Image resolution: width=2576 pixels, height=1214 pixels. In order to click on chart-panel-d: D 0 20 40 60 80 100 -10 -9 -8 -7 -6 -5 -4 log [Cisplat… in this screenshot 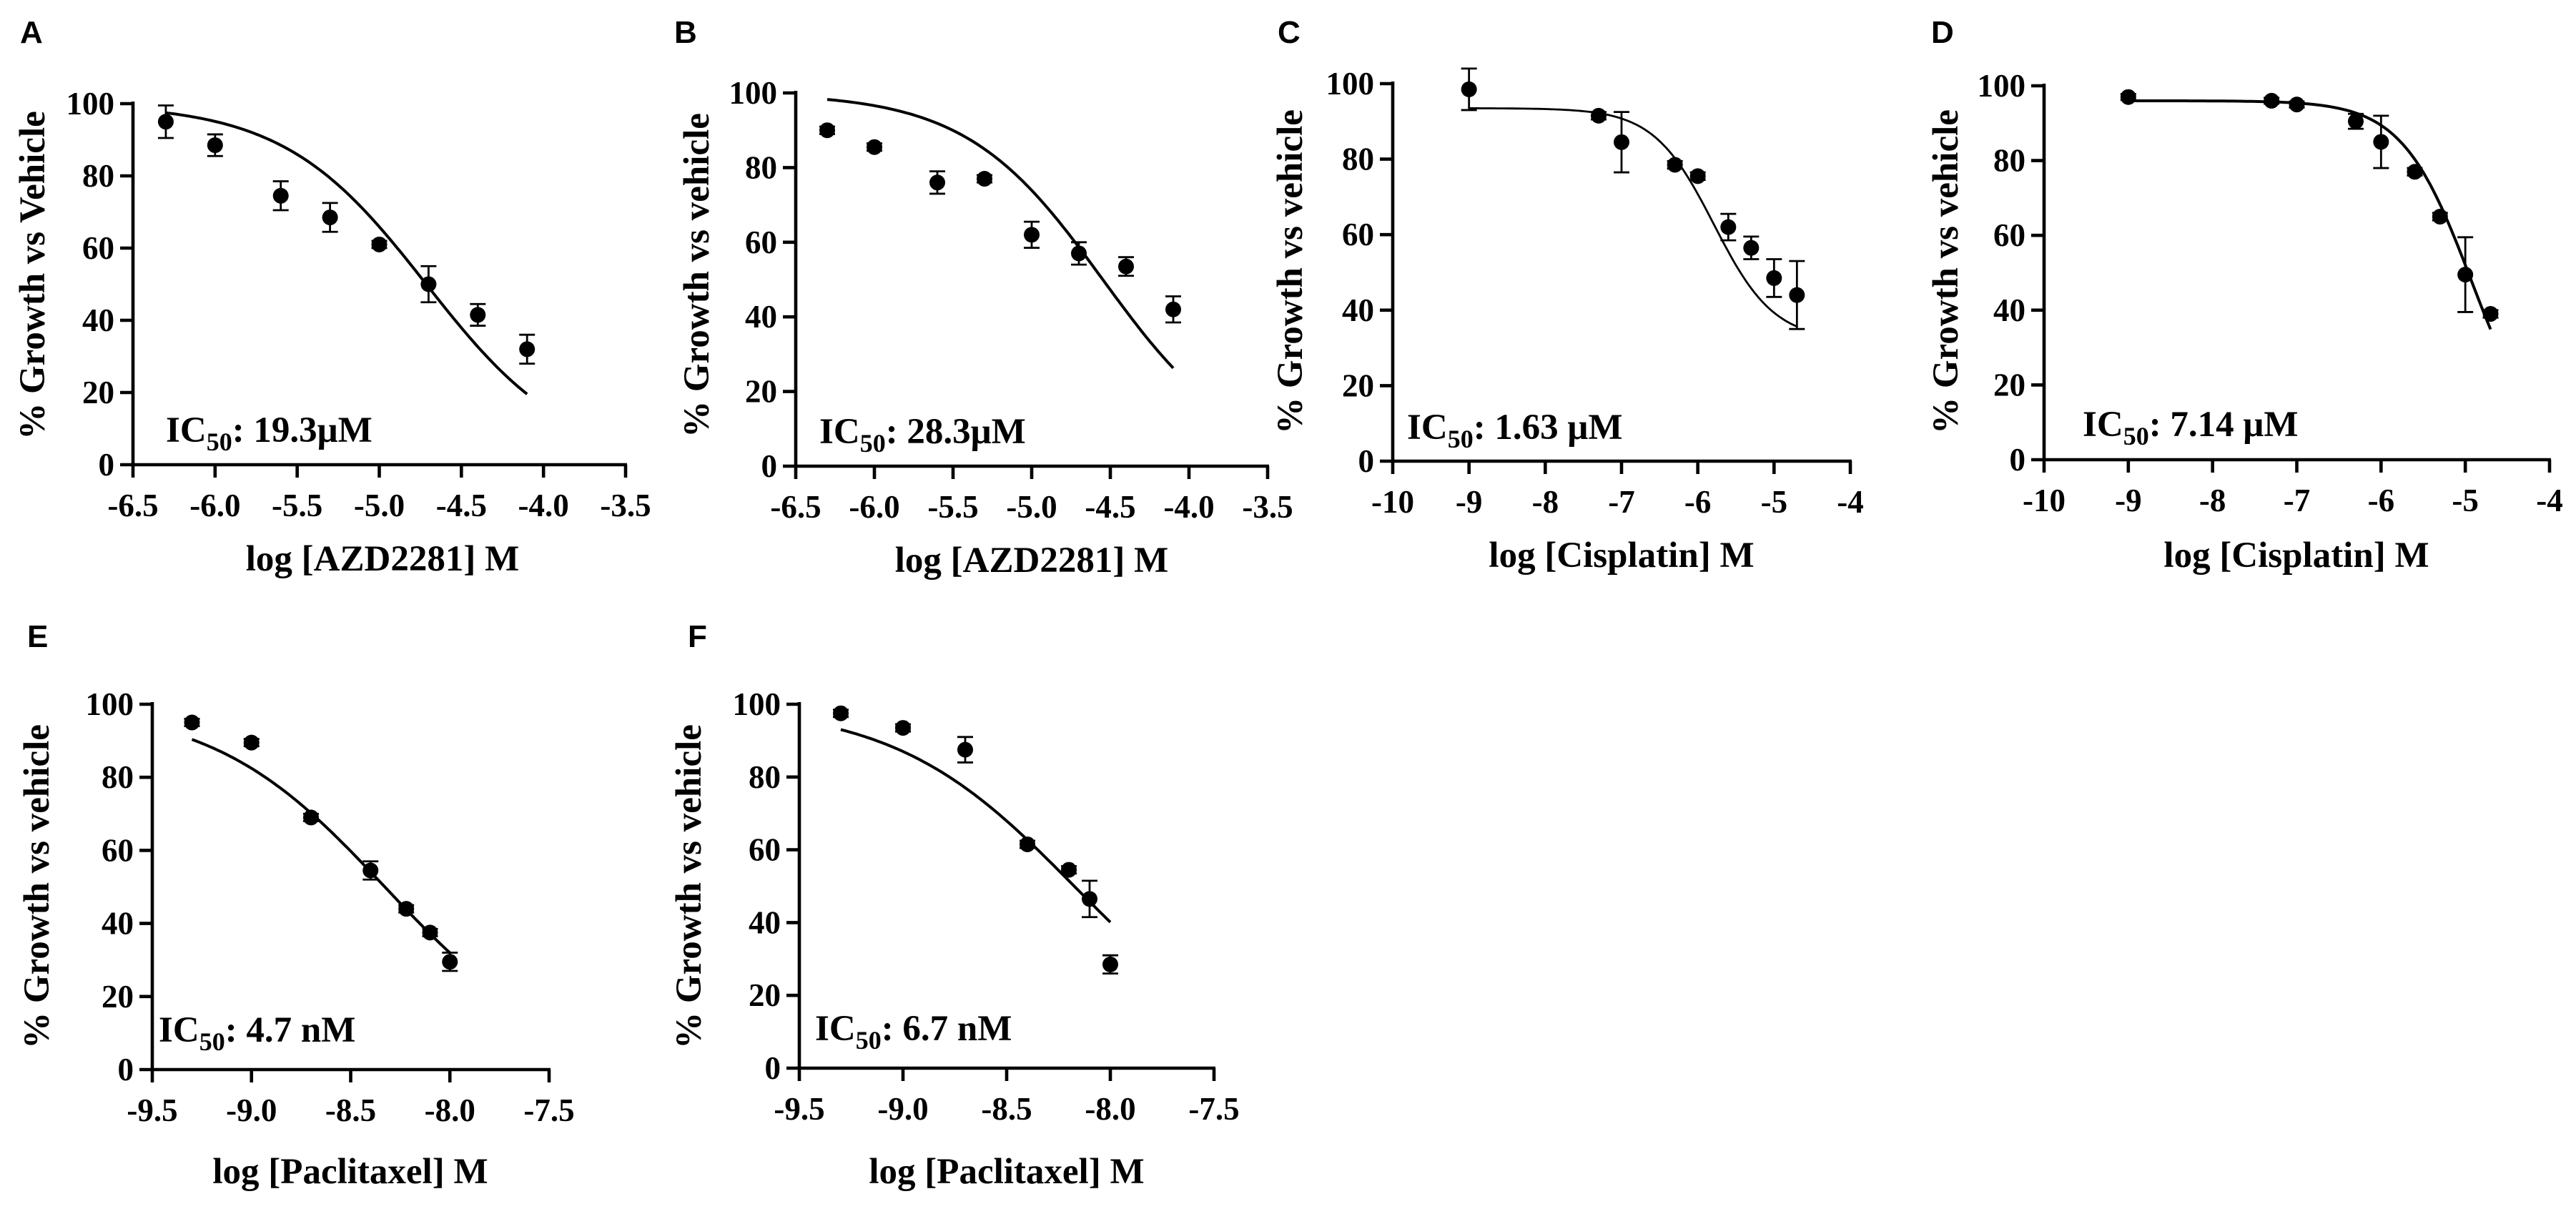, I will do `click(2244, 295)`.